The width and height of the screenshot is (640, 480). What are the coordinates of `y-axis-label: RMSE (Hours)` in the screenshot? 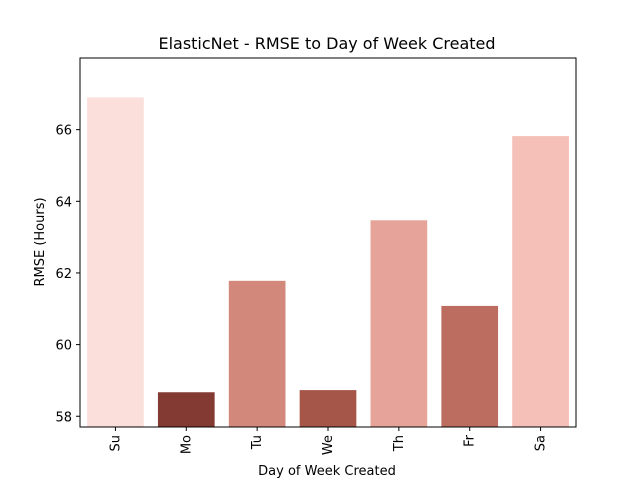 It's located at (40, 241).